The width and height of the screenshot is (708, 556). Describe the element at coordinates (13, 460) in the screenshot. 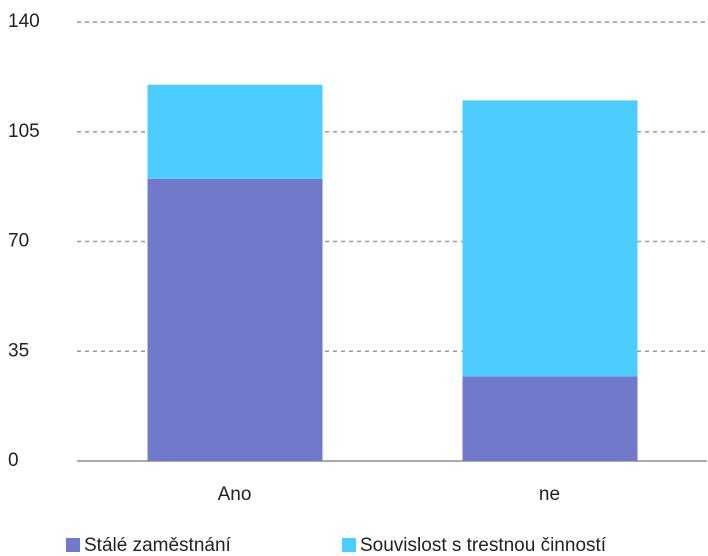

I see `y-tick-label: 0` at that location.